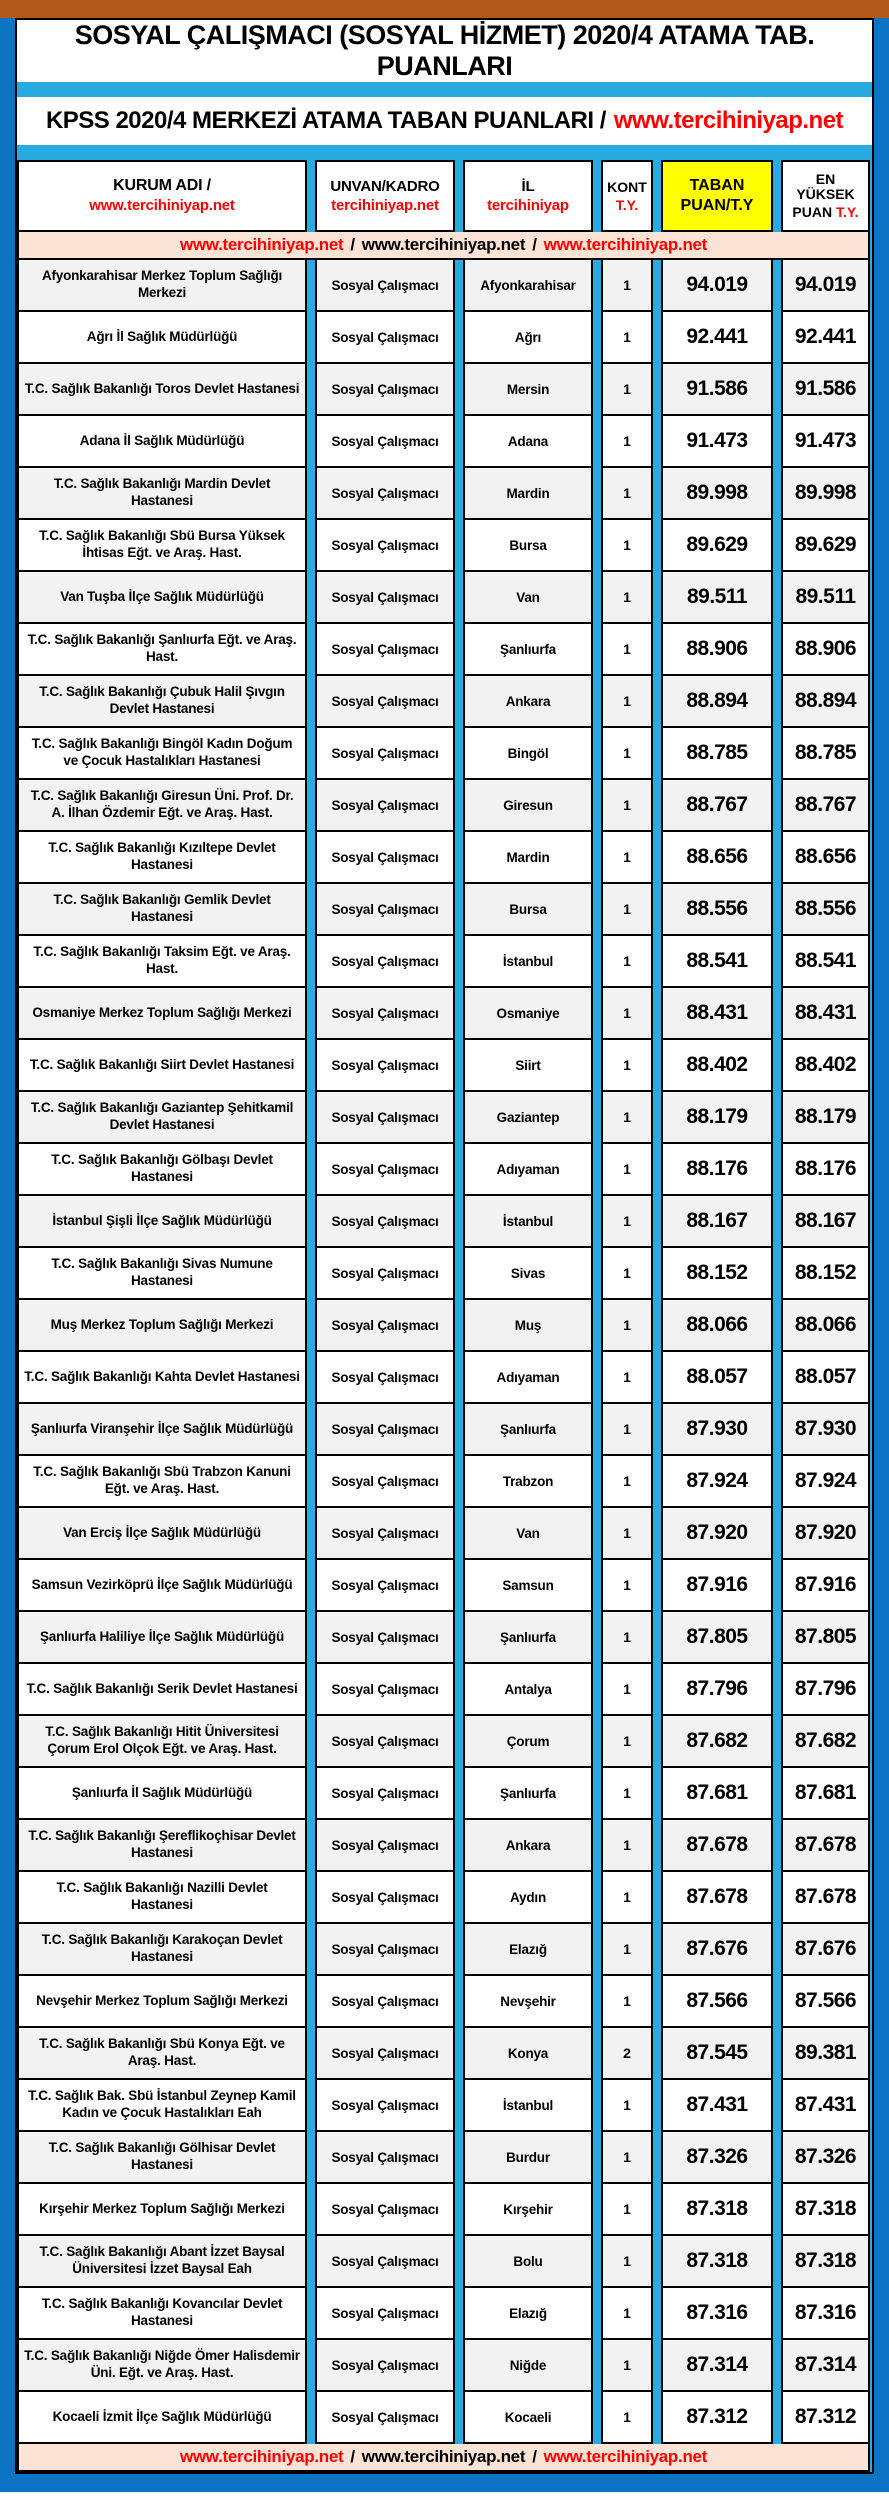 Image resolution: width=889 pixels, height=2500 pixels. I want to click on max-score-cell: 88.541, so click(825, 962).